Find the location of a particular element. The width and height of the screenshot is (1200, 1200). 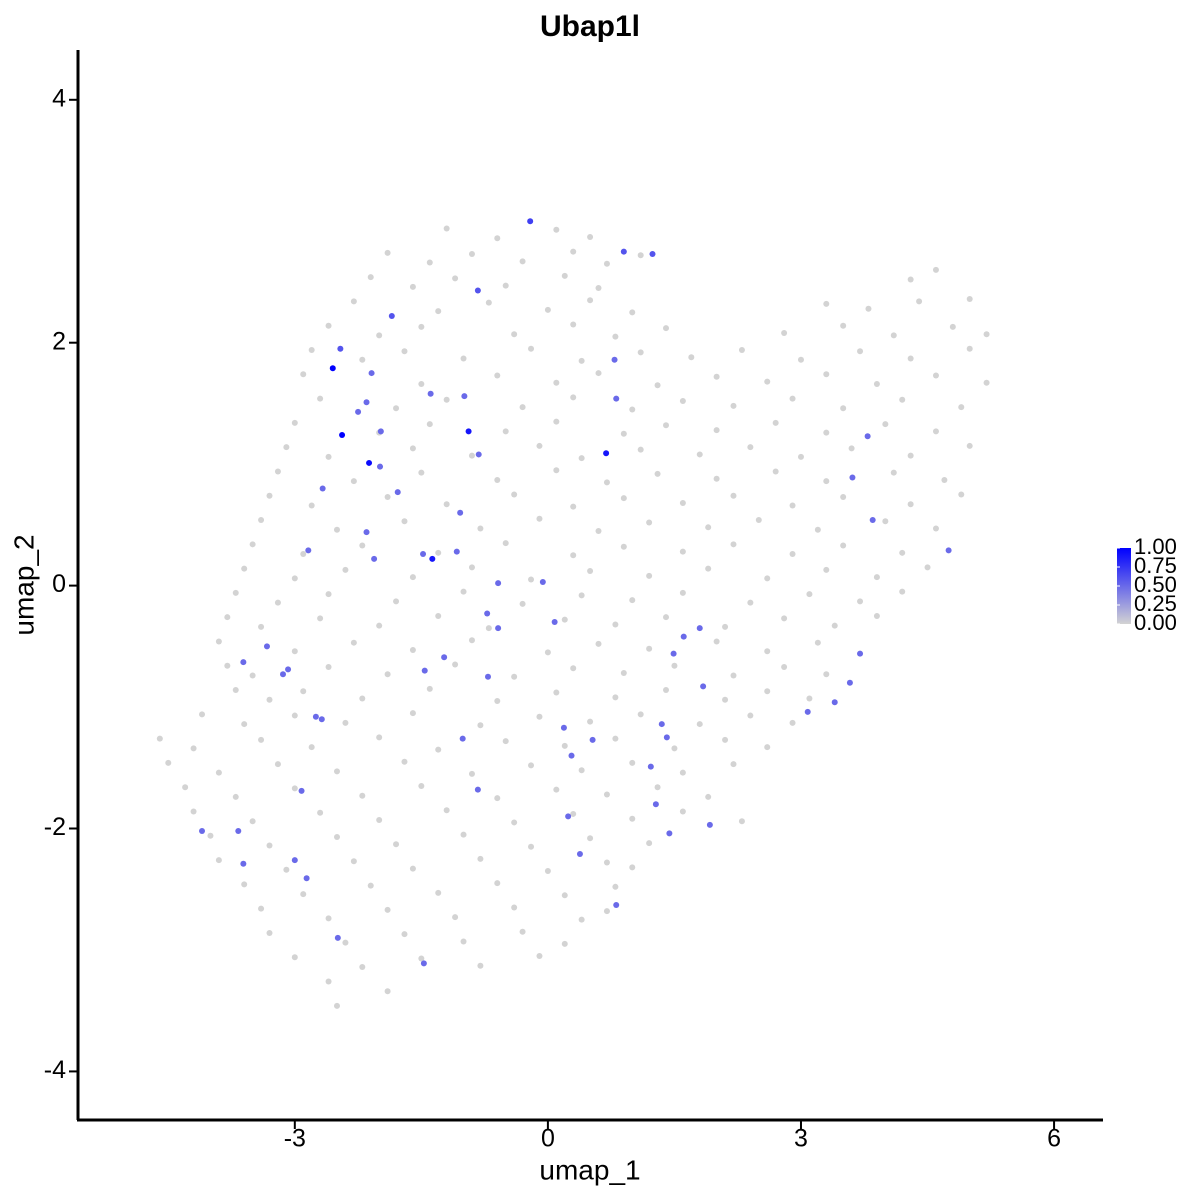

colorbar-tick-label: 0.50 is located at coordinates (1155, 584).